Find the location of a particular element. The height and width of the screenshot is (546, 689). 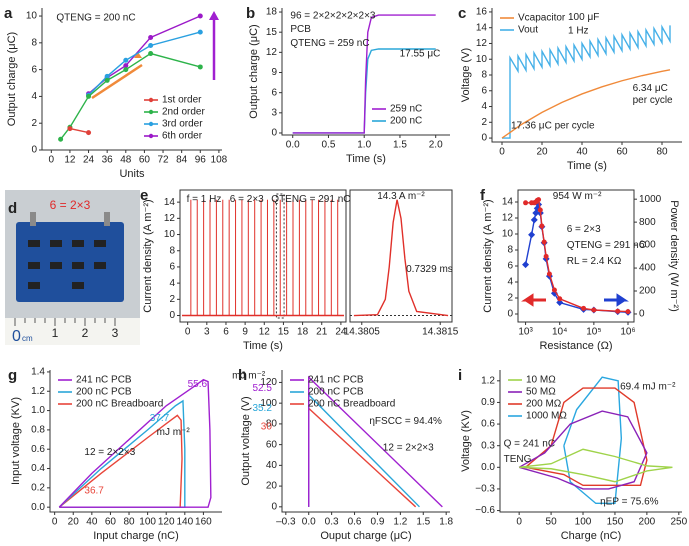

ruler-label: 3 is located at coordinates (115, 333).